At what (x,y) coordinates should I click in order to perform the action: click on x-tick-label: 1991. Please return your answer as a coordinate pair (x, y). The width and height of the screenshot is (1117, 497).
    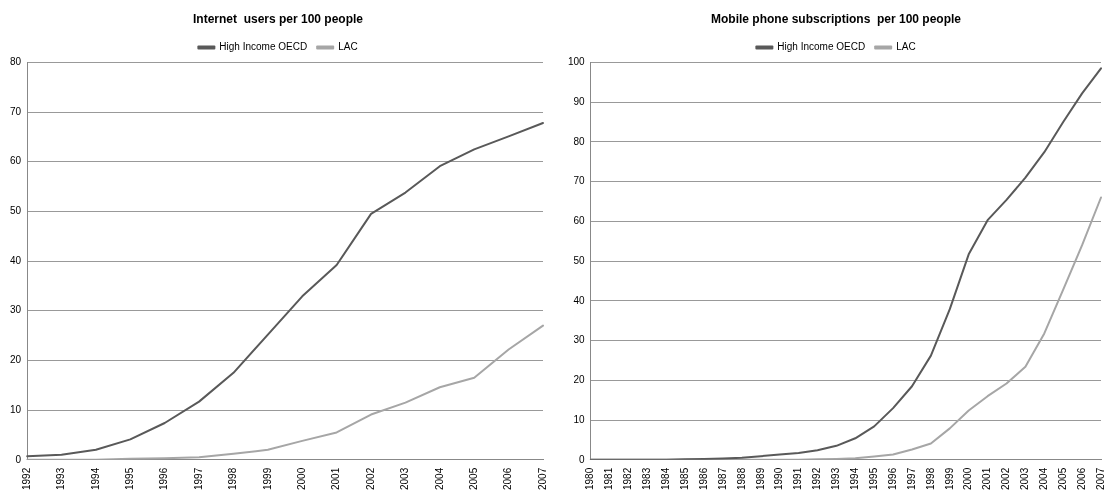
    Looking at the image, I should click on (798, 478).